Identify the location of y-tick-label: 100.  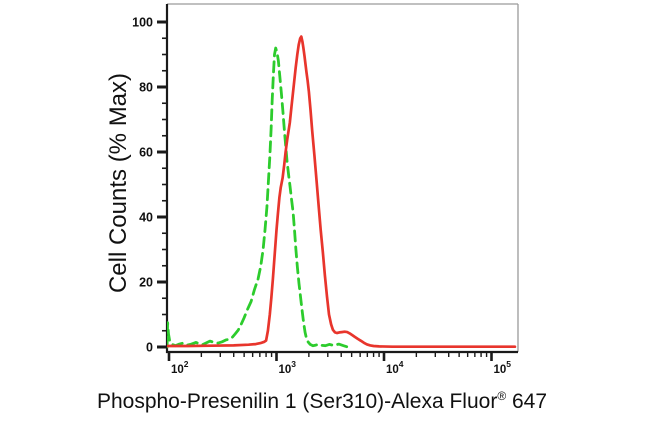
(142, 23).